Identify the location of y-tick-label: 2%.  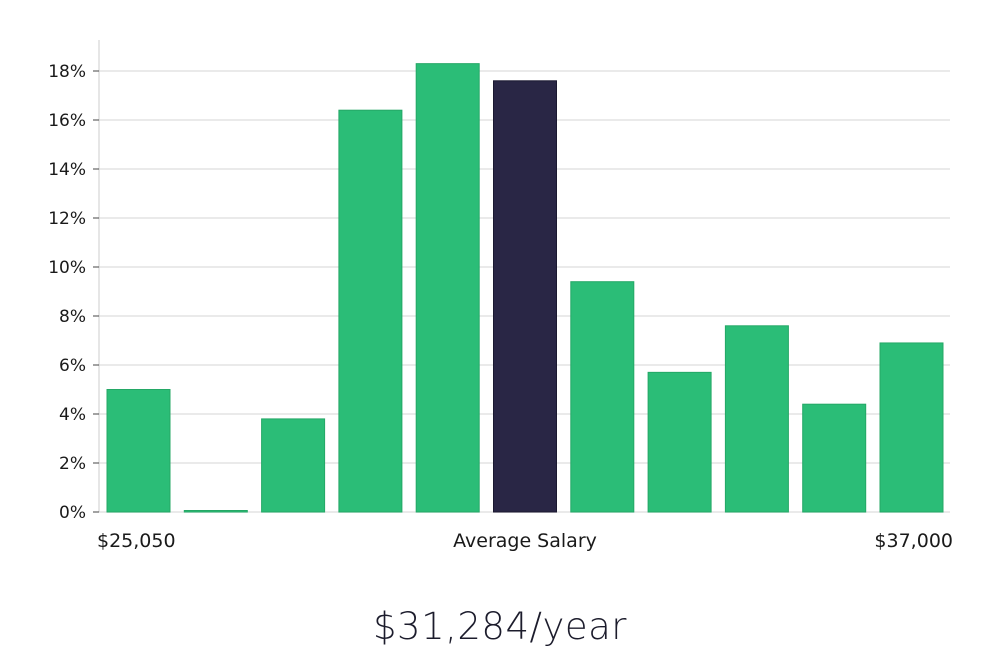
(72, 464).